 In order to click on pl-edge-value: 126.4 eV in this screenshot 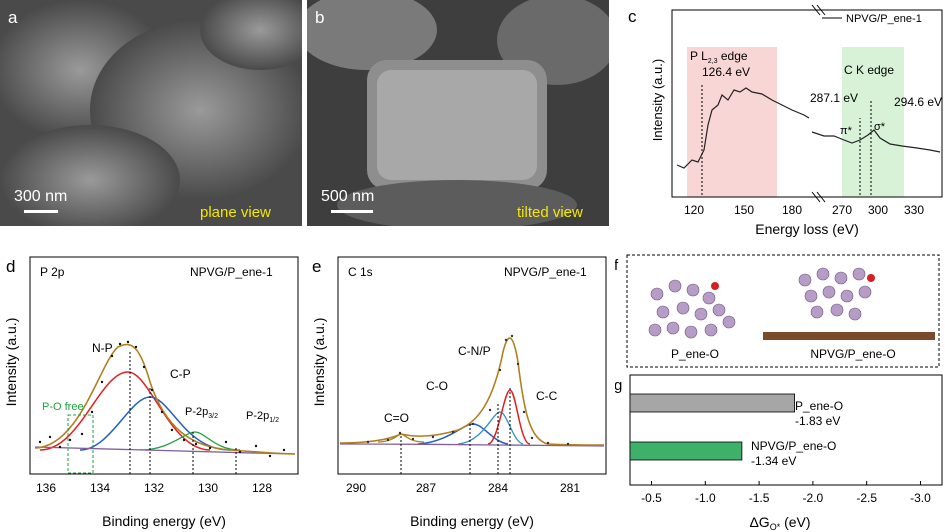, I will do `click(726, 72)`.